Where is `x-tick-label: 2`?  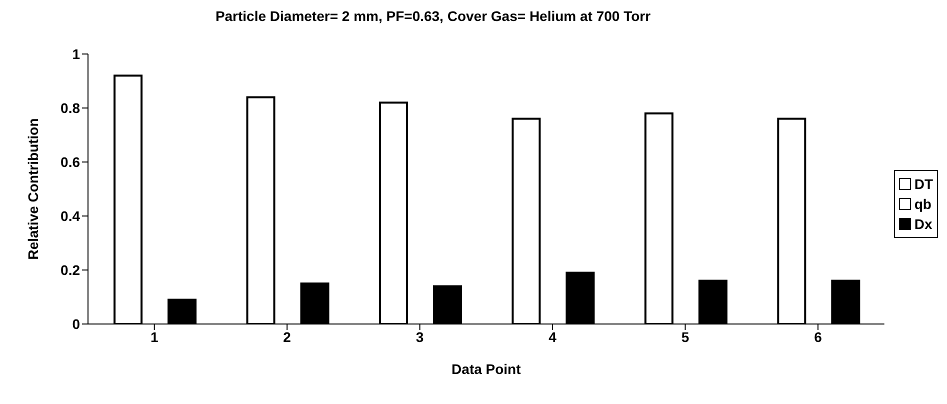 x-tick-label: 2 is located at coordinates (287, 336).